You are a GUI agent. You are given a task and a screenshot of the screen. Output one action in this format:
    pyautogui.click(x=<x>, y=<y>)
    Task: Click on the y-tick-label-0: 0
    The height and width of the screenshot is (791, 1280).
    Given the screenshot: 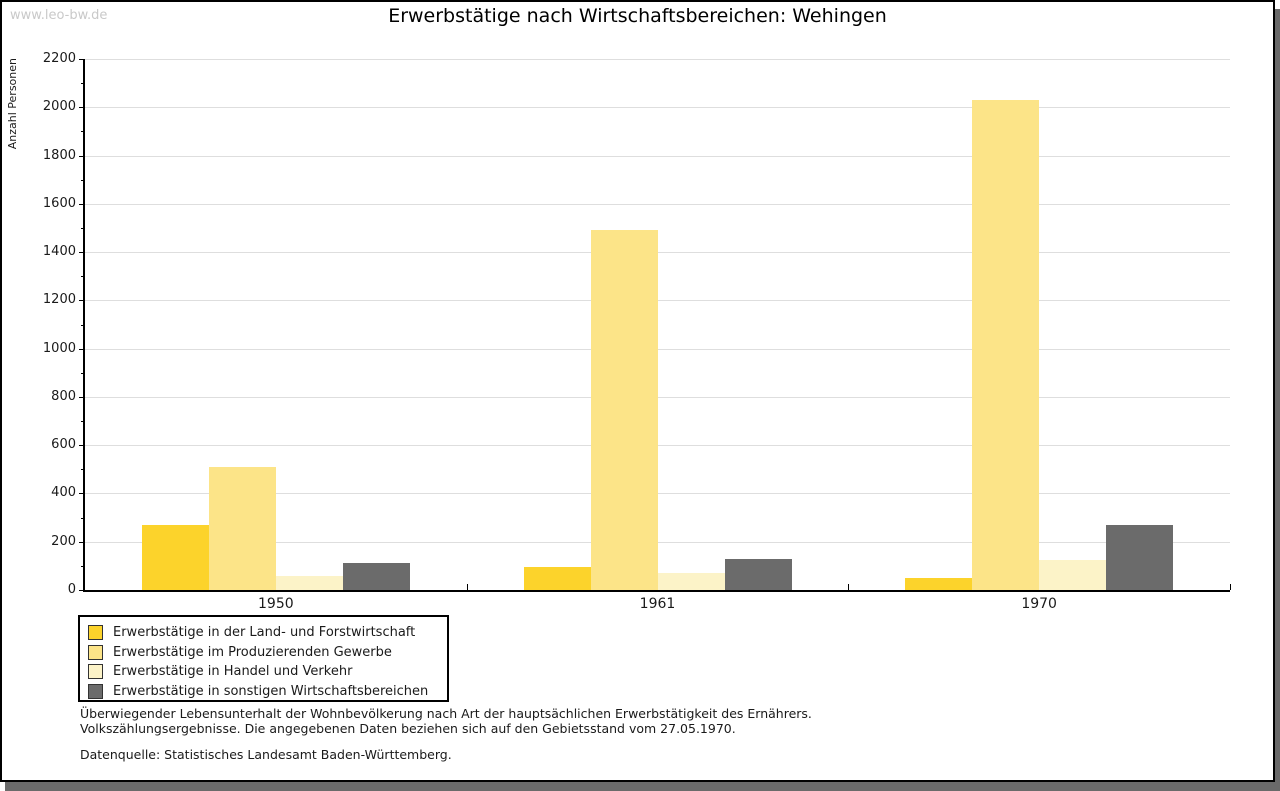 What is the action you would take?
    pyautogui.click(x=71, y=589)
    